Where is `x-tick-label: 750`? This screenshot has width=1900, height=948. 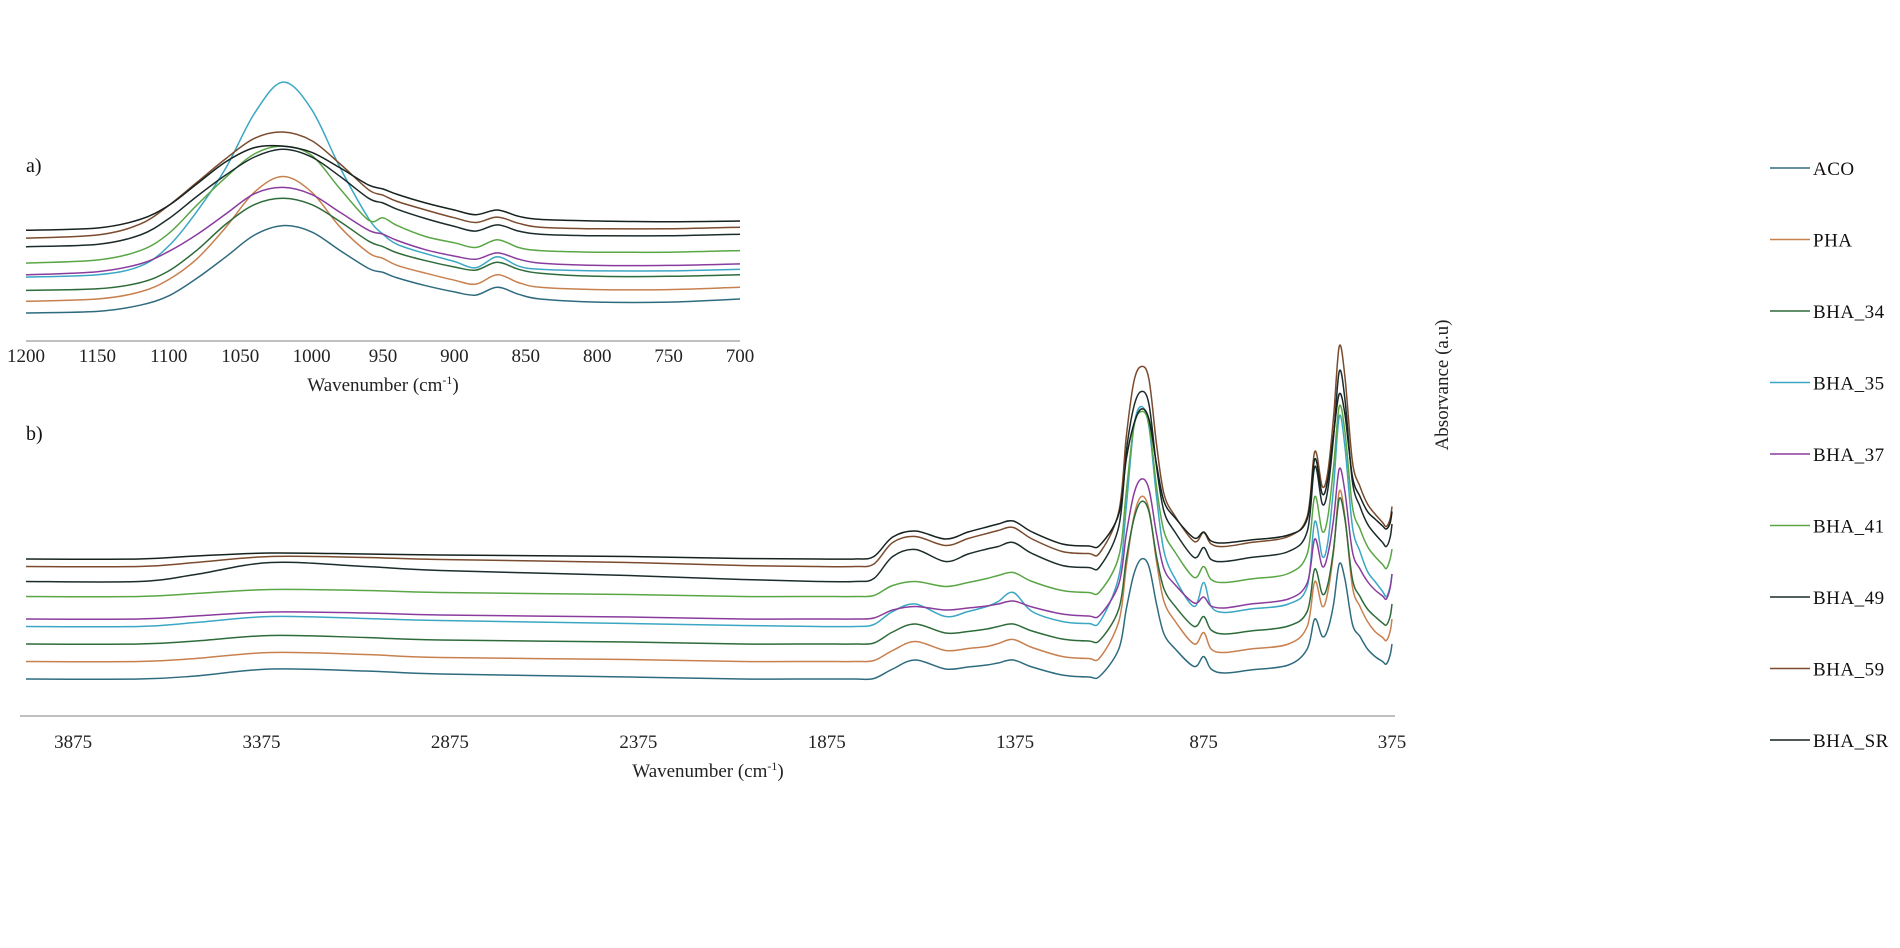 x-tick-label: 750 is located at coordinates (668, 356).